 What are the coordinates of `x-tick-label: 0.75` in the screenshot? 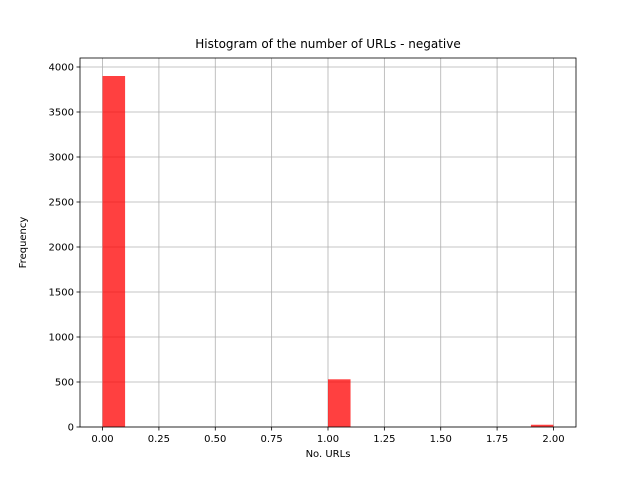 It's located at (272, 439).